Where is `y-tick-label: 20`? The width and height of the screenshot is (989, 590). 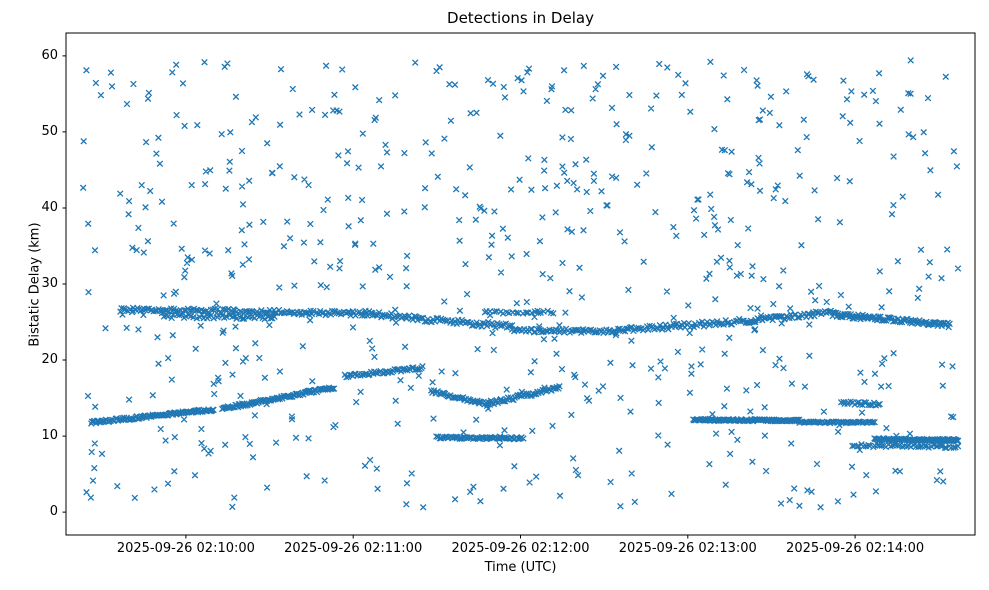
y-tick-label: 20 is located at coordinates (49, 360).